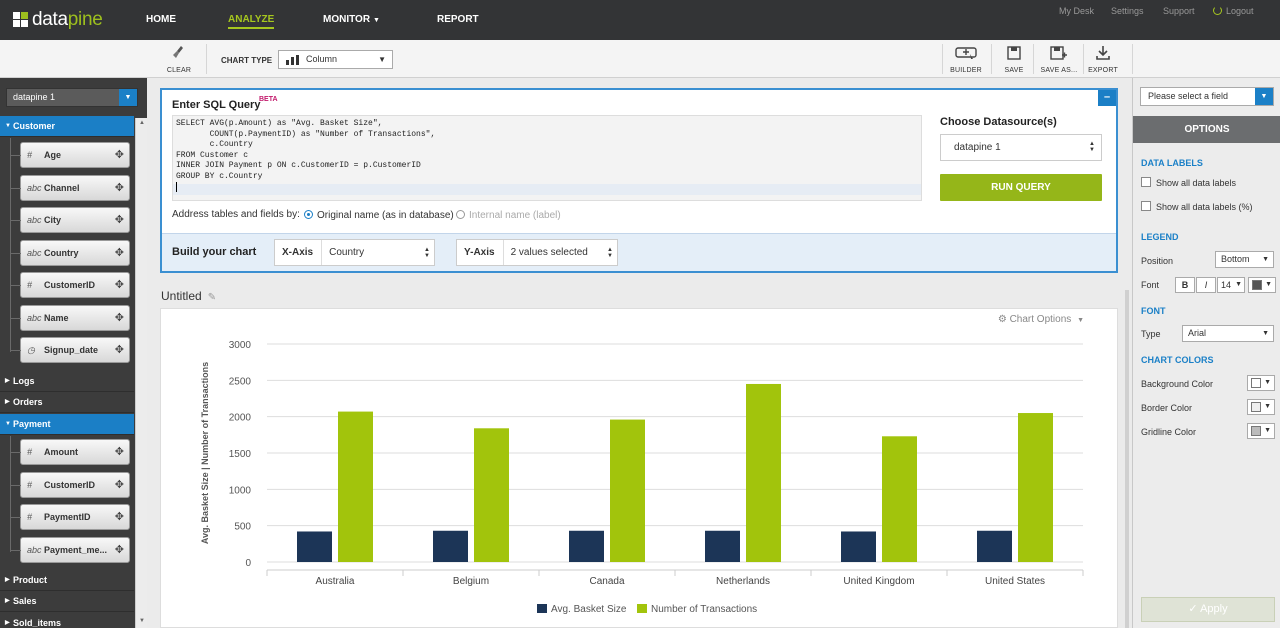  Describe the element at coordinates (251, 21) in the screenshot. I see `nav-analyze: ANALYZE` at that location.